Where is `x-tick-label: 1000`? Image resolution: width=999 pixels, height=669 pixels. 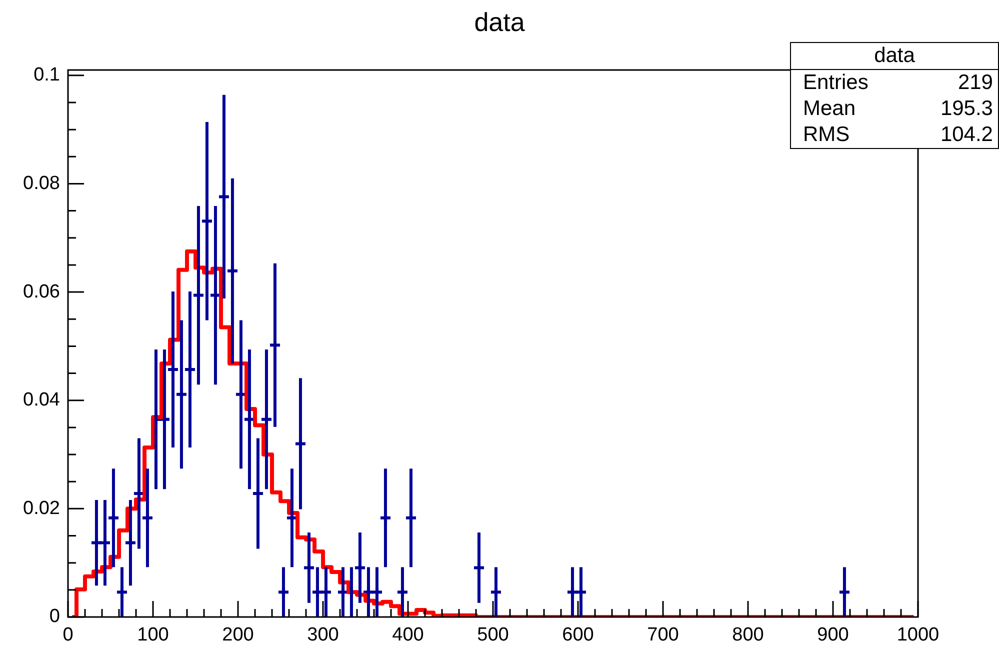 x-tick-label: 1000 is located at coordinates (918, 635).